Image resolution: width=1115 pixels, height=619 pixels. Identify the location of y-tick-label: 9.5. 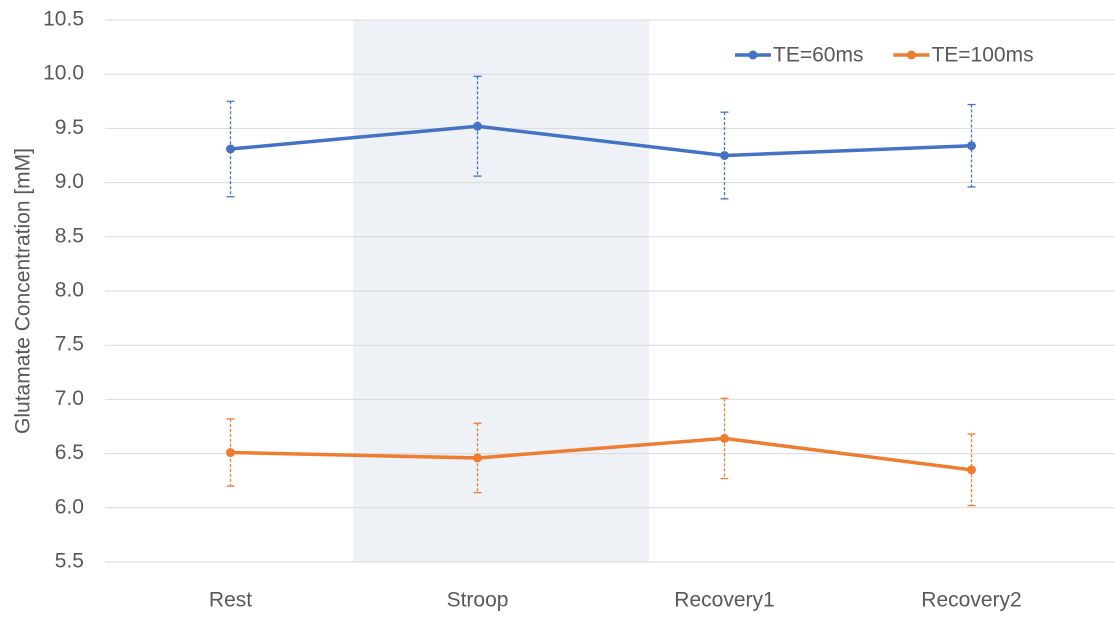
(69, 127).